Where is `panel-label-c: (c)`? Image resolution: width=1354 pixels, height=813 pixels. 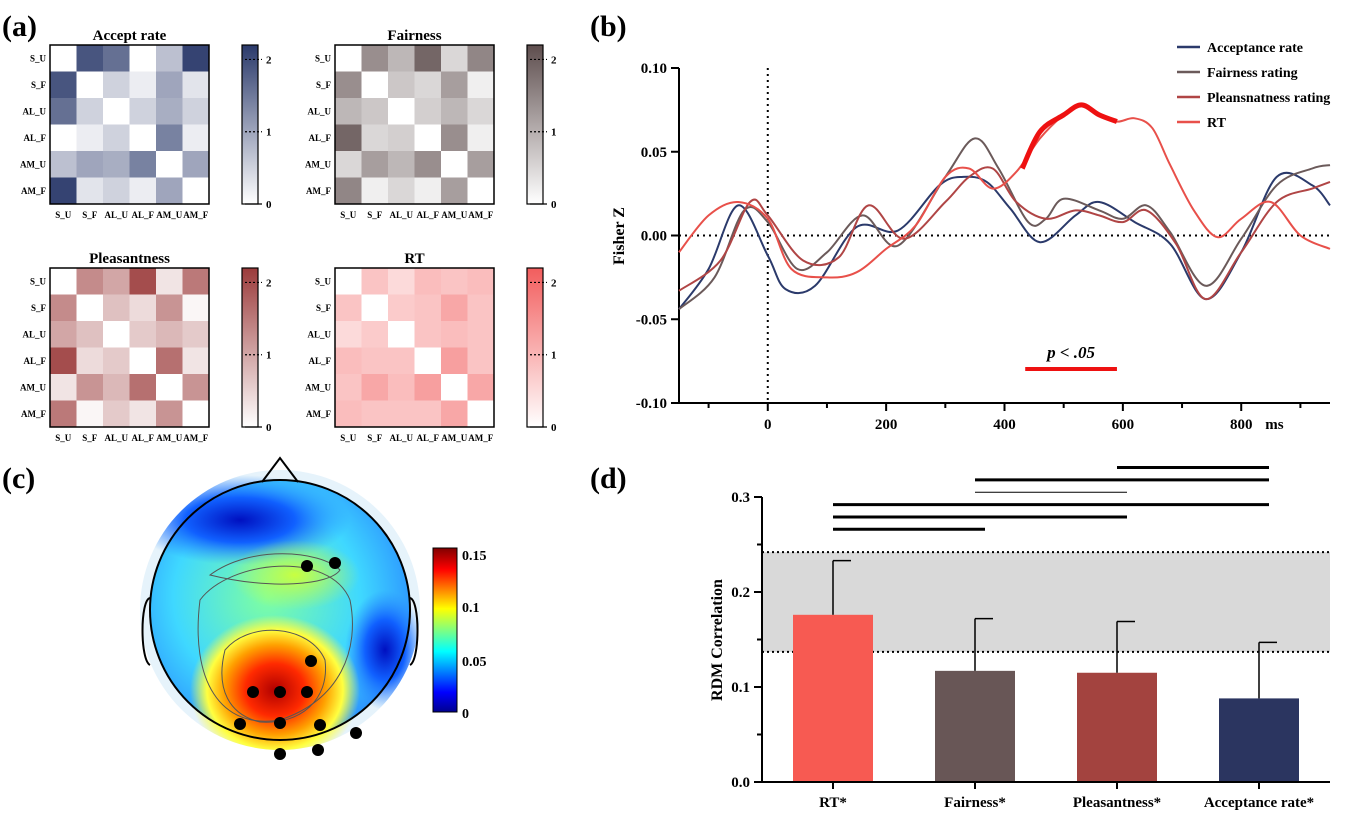
panel-label-c: (c) is located at coordinates (18, 478).